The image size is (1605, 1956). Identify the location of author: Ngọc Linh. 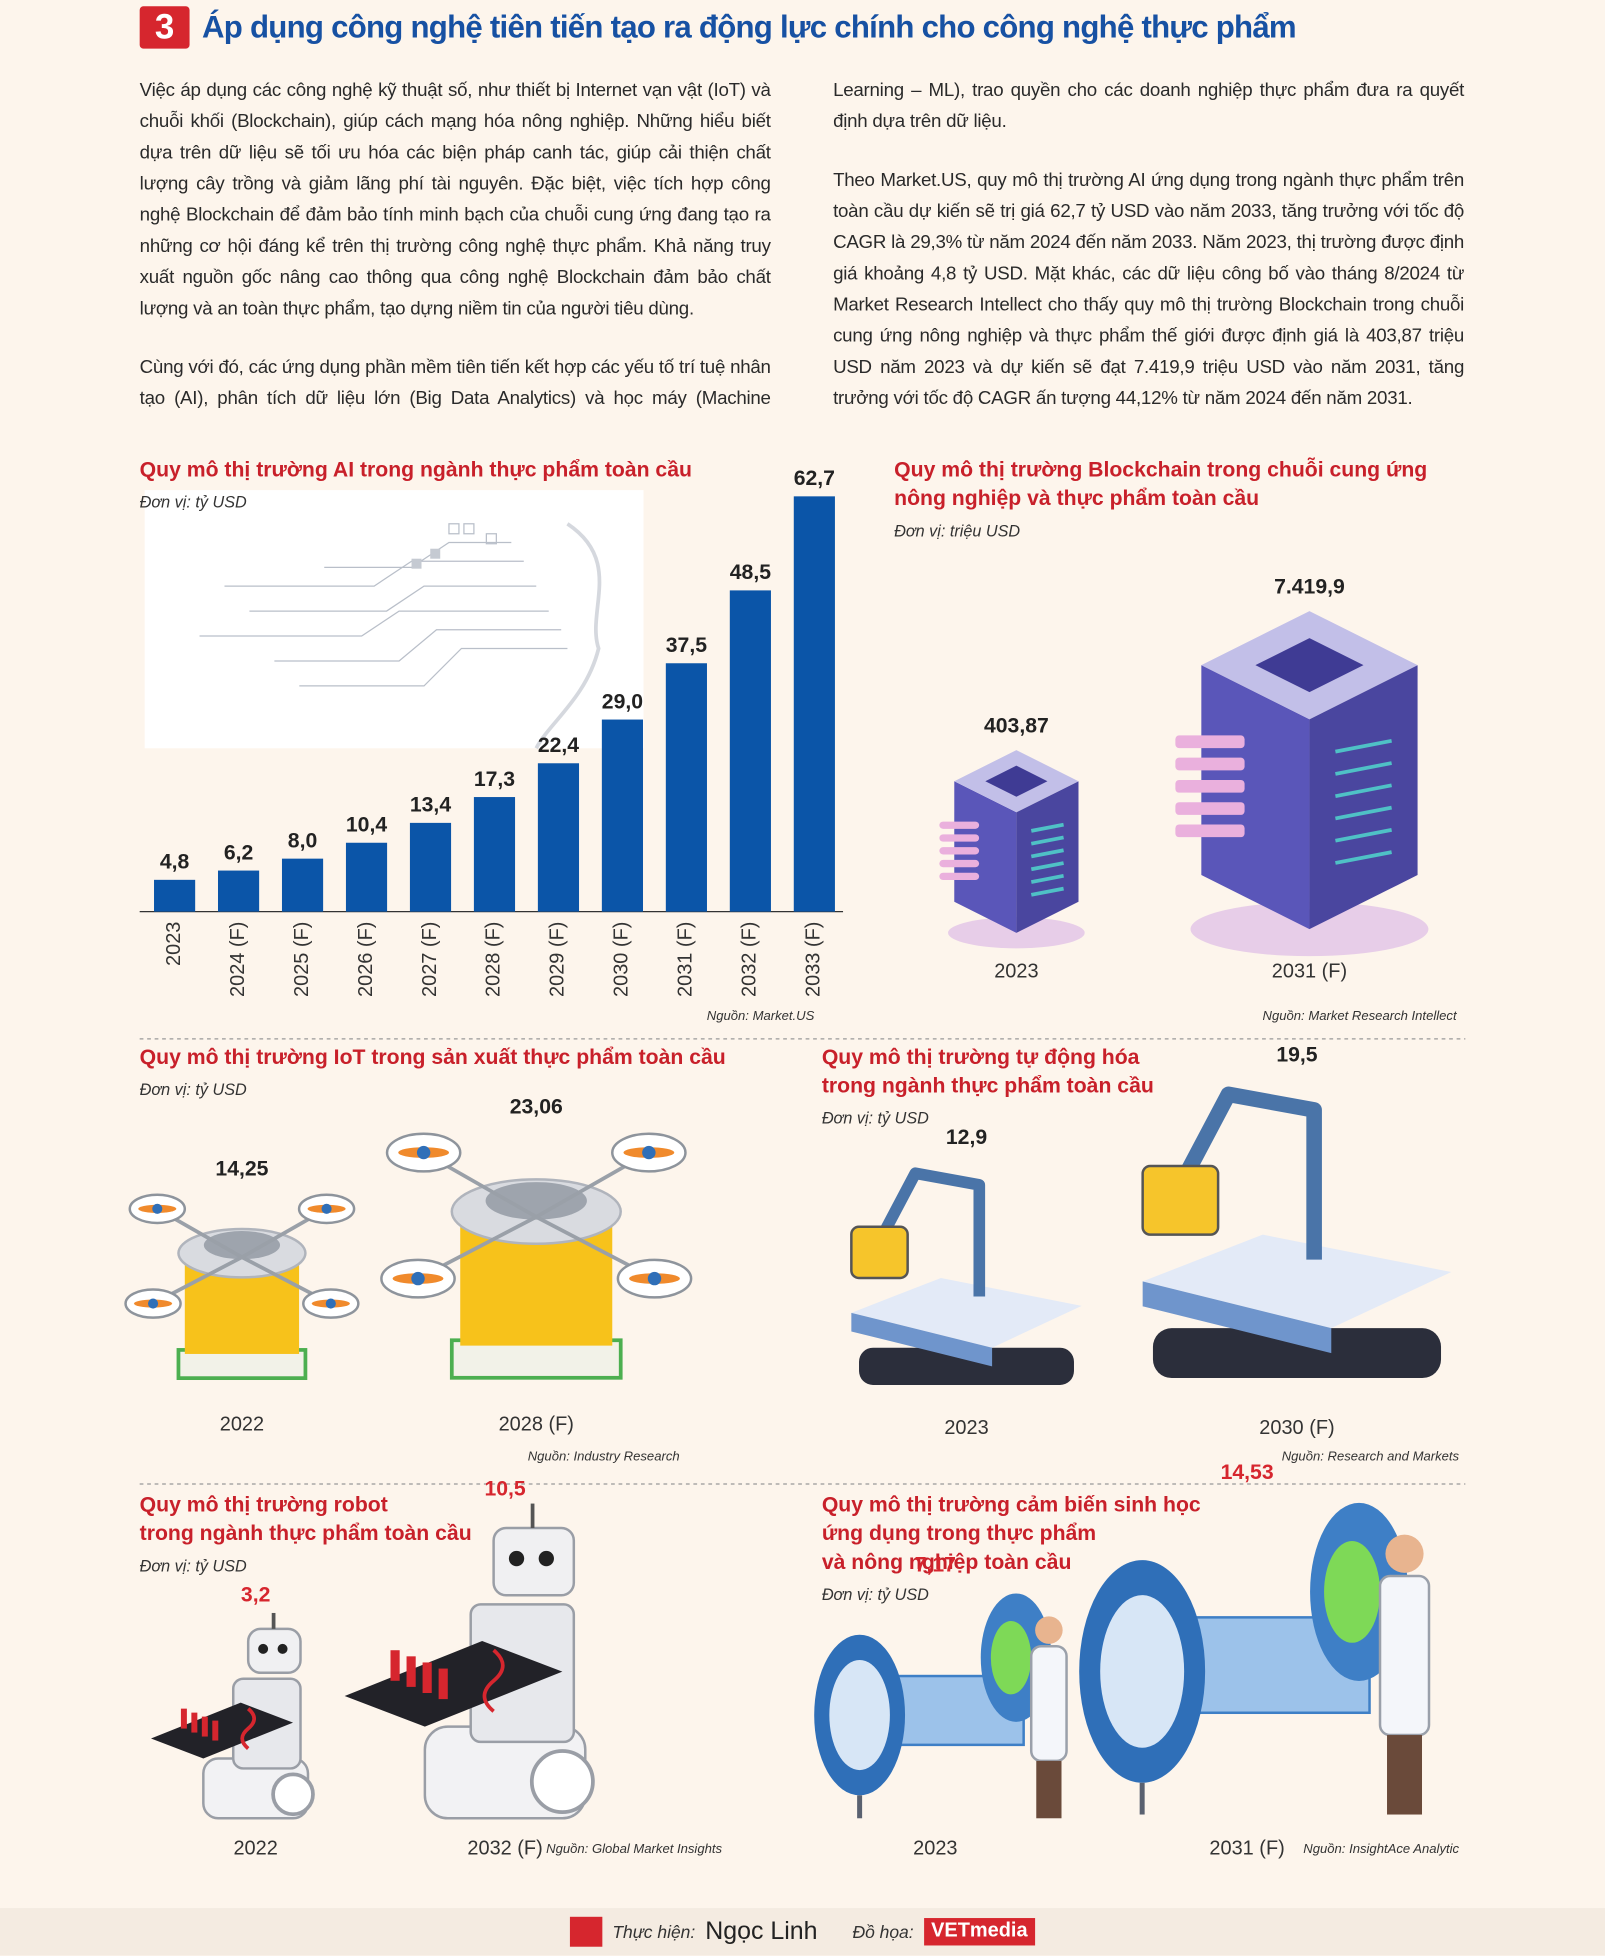
(761, 1931).